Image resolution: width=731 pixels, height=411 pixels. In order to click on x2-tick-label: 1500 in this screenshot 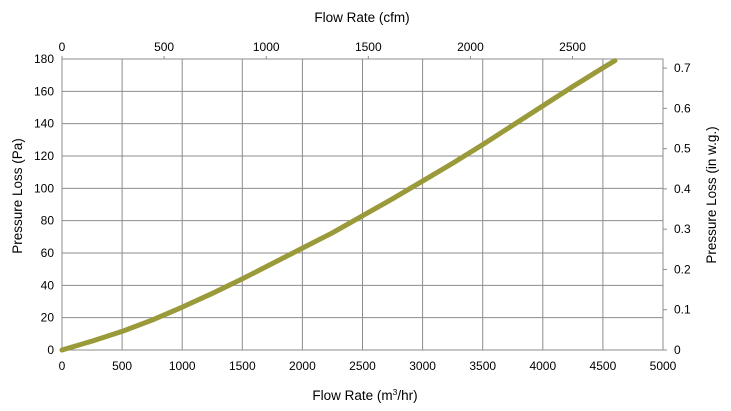, I will do `click(368, 47)`.